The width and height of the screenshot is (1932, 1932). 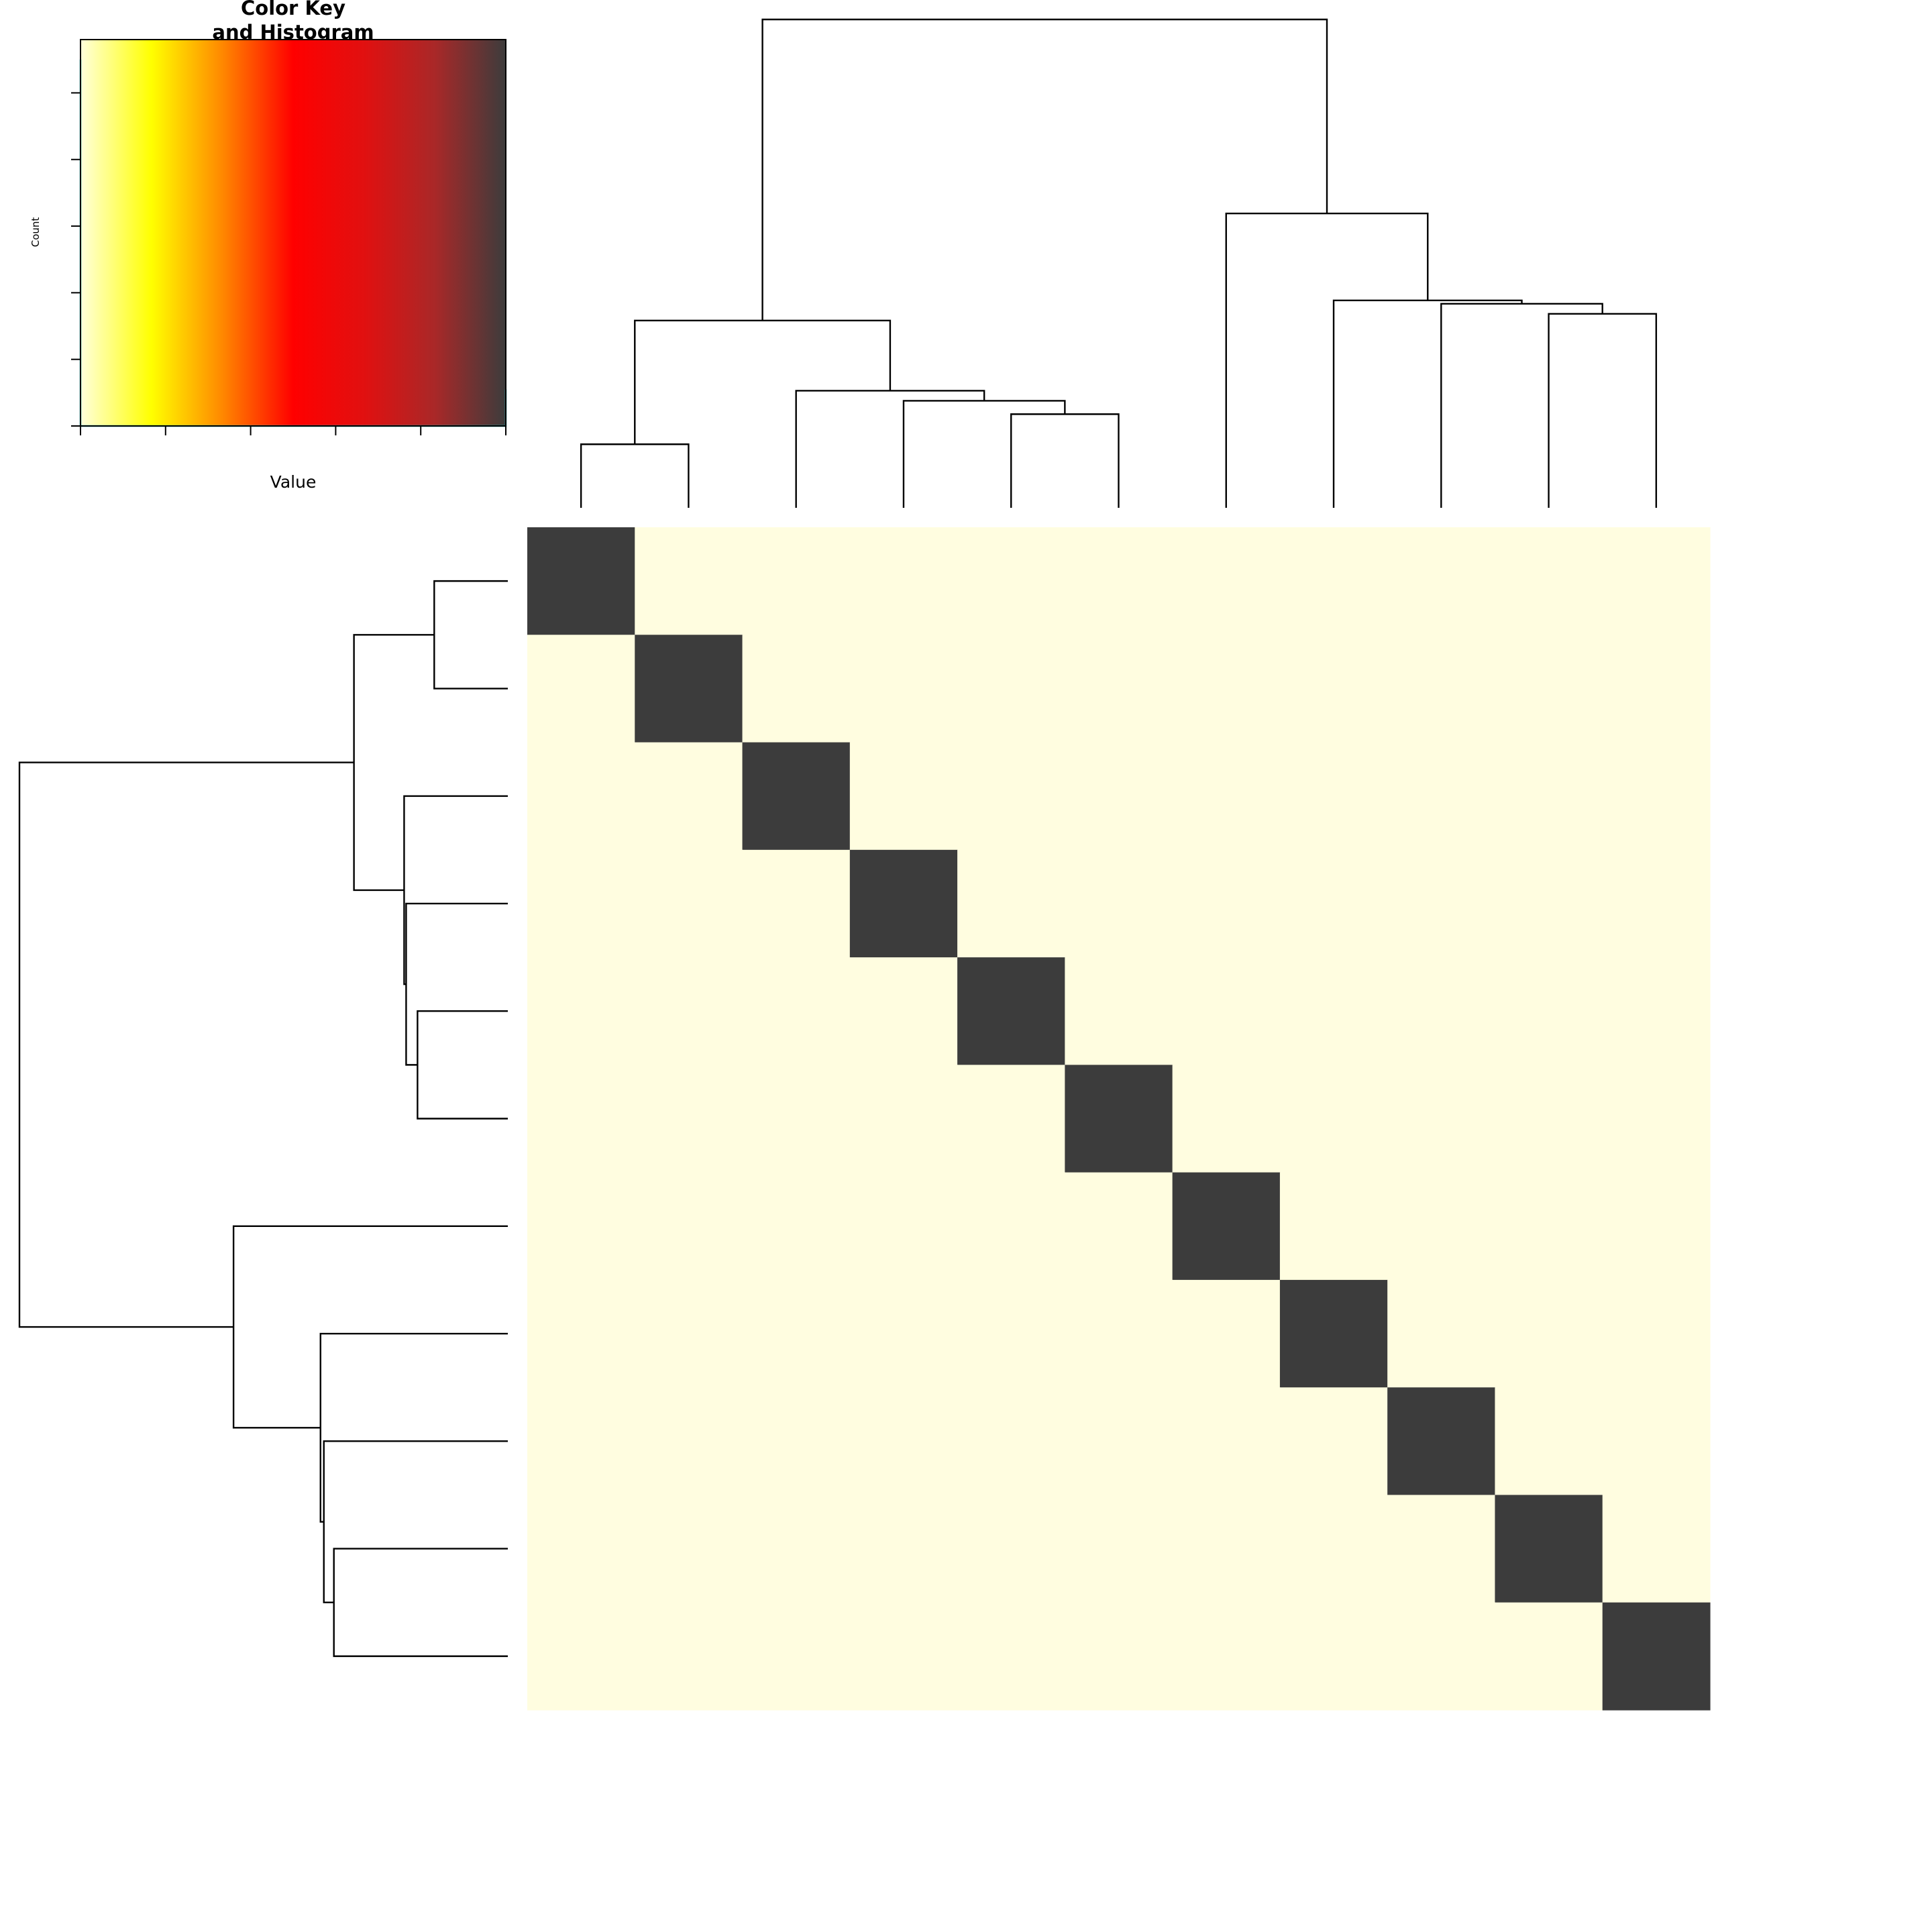 What do you see at coordinates (293, 9) in the screenshot?
I see `color-key-title-line1: Color Key` at bounding box center [293, 9].